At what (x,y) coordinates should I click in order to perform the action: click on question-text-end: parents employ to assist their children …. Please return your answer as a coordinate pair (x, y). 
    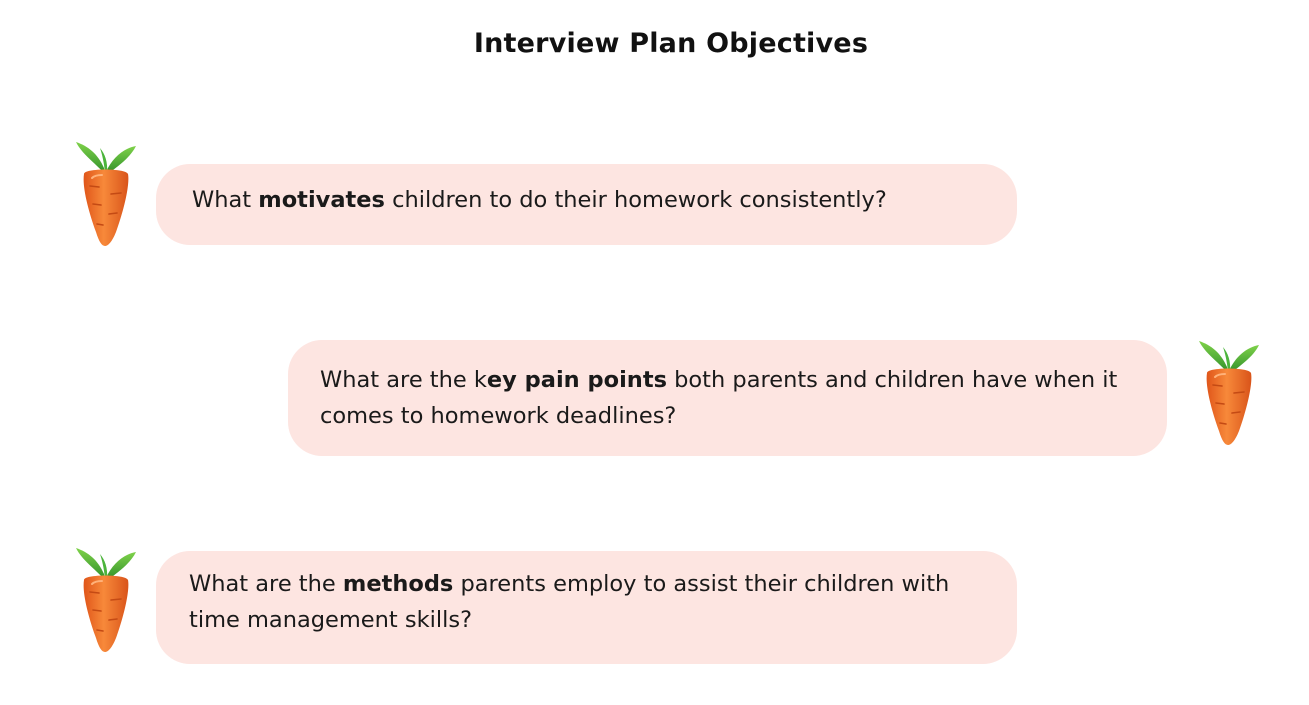
    Looking at the image, I should click on (569, 602).